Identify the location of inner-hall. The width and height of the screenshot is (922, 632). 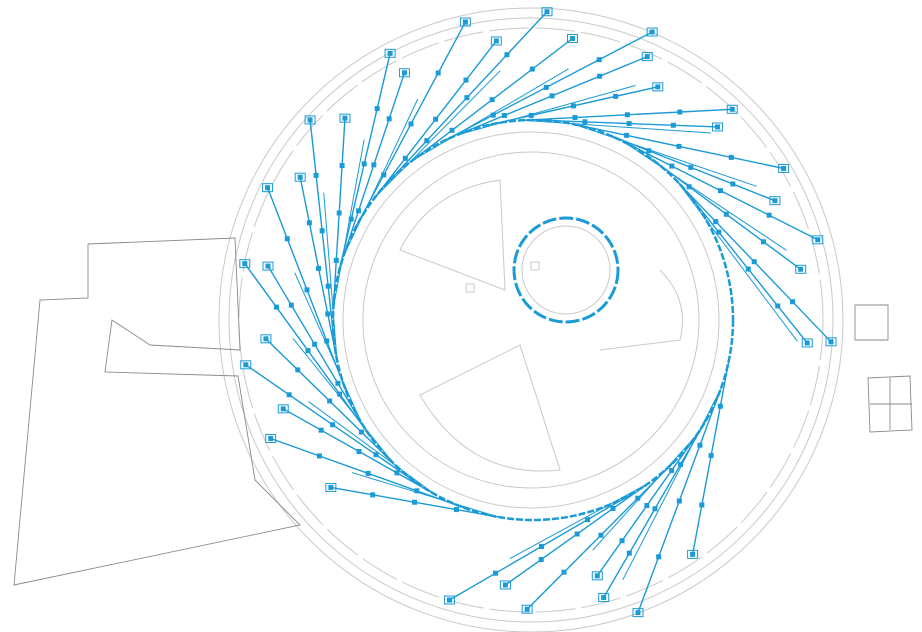
(541, 325).